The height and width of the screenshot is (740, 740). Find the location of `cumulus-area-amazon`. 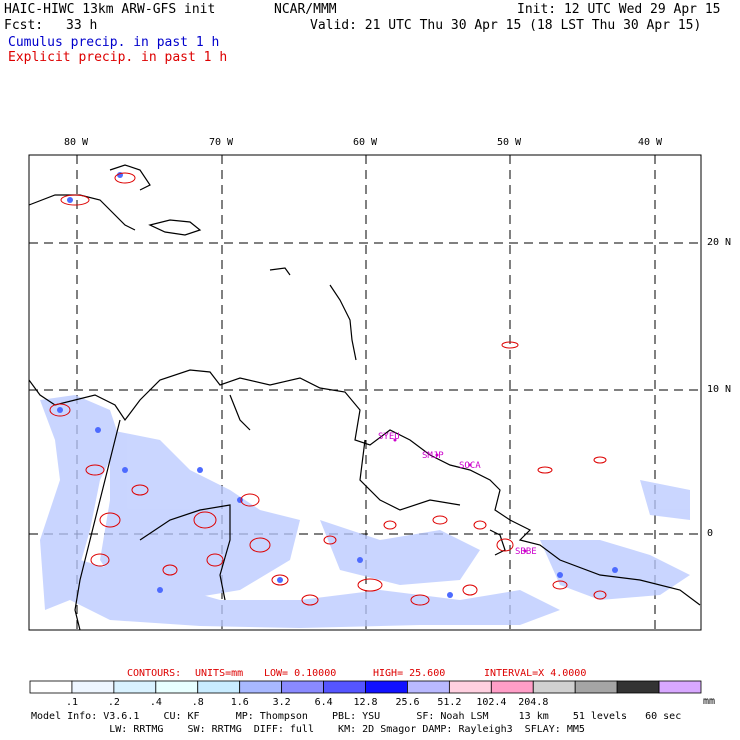

cumulus-area-amazon is located at coordinates (315, 594).